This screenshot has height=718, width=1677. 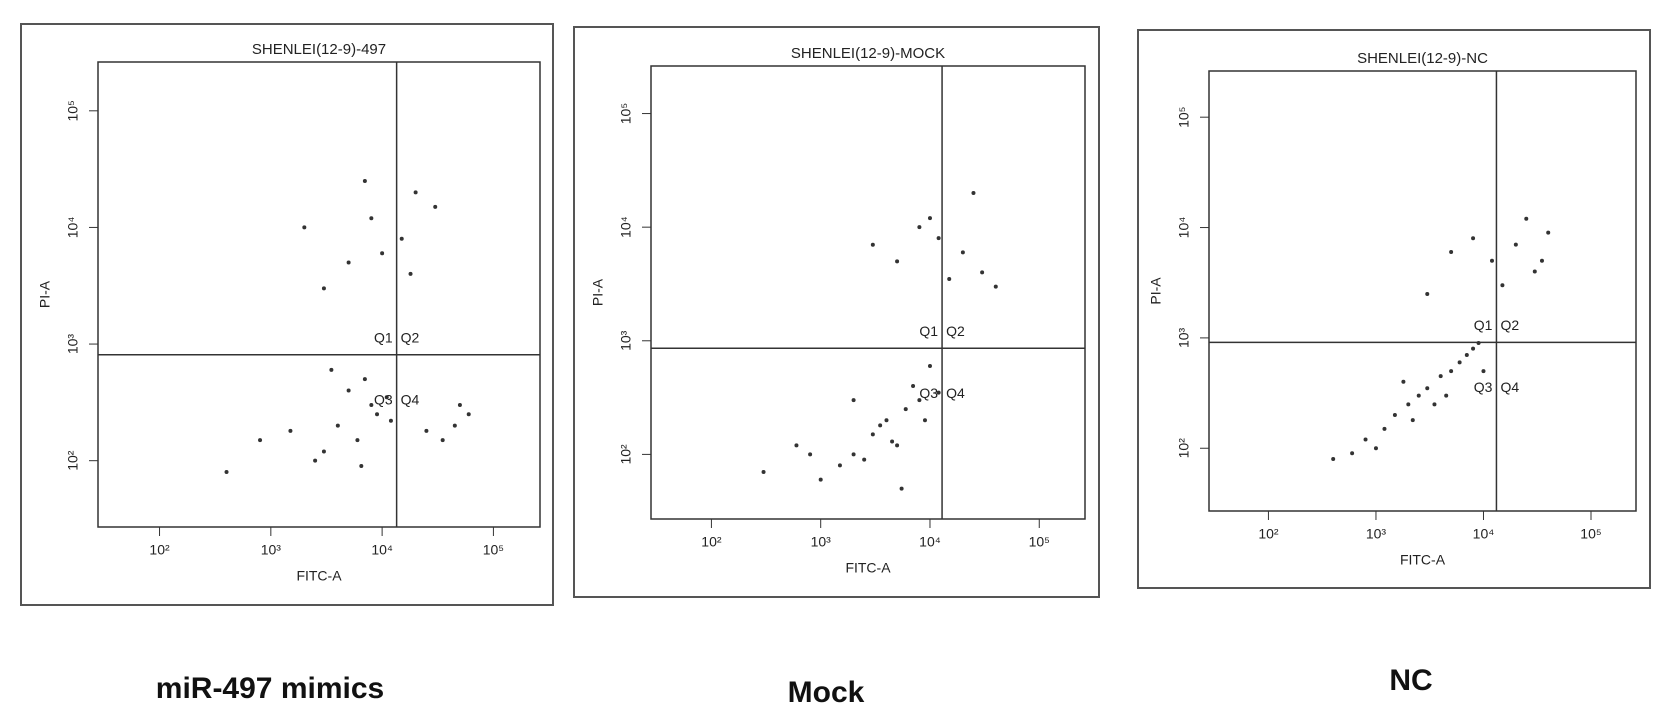 What do you see at coordinates (270, 688) in the screenshot?
I see `panel-caption: miR-497 mimics` at bounding box center [270, 688].